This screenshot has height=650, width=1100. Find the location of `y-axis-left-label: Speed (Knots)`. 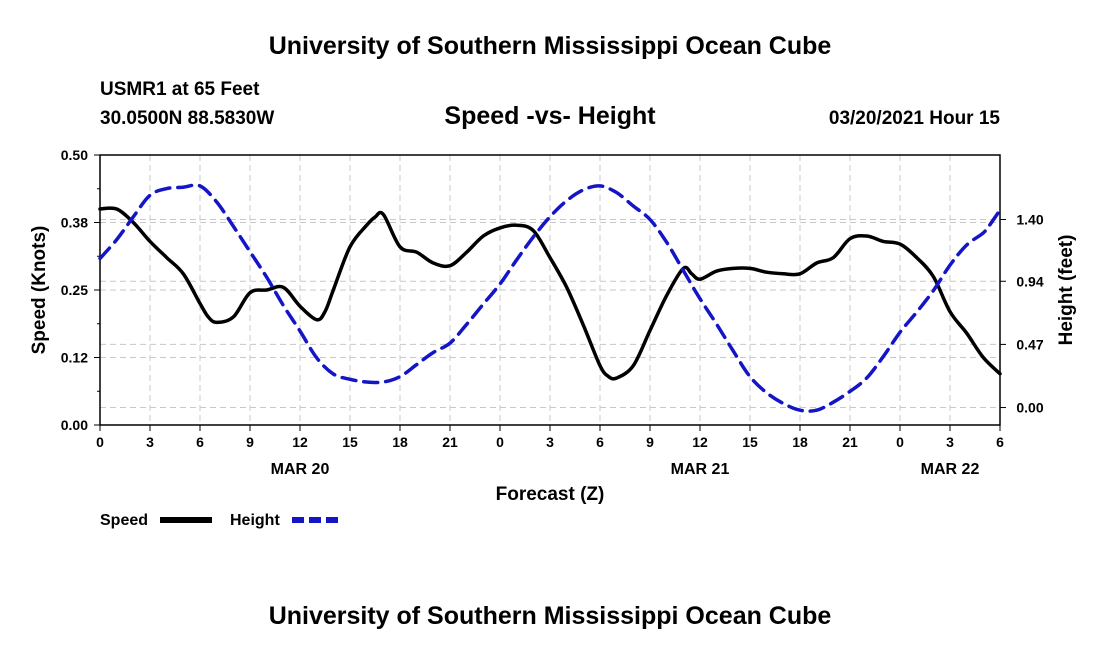

y-axis-left-label: Speed (Knots) is located at coordinates (39, 290).